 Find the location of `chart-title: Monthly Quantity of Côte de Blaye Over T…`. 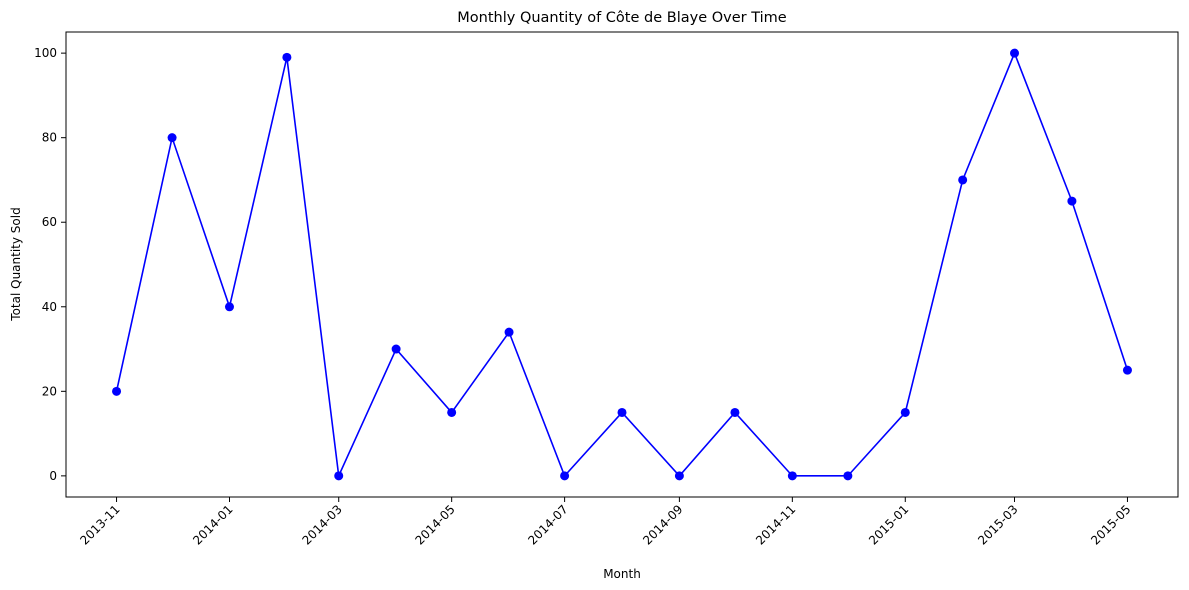

chart-title: Monthly Quantity of Côte de Blaye Over T… is located at coordinates (621, 18).